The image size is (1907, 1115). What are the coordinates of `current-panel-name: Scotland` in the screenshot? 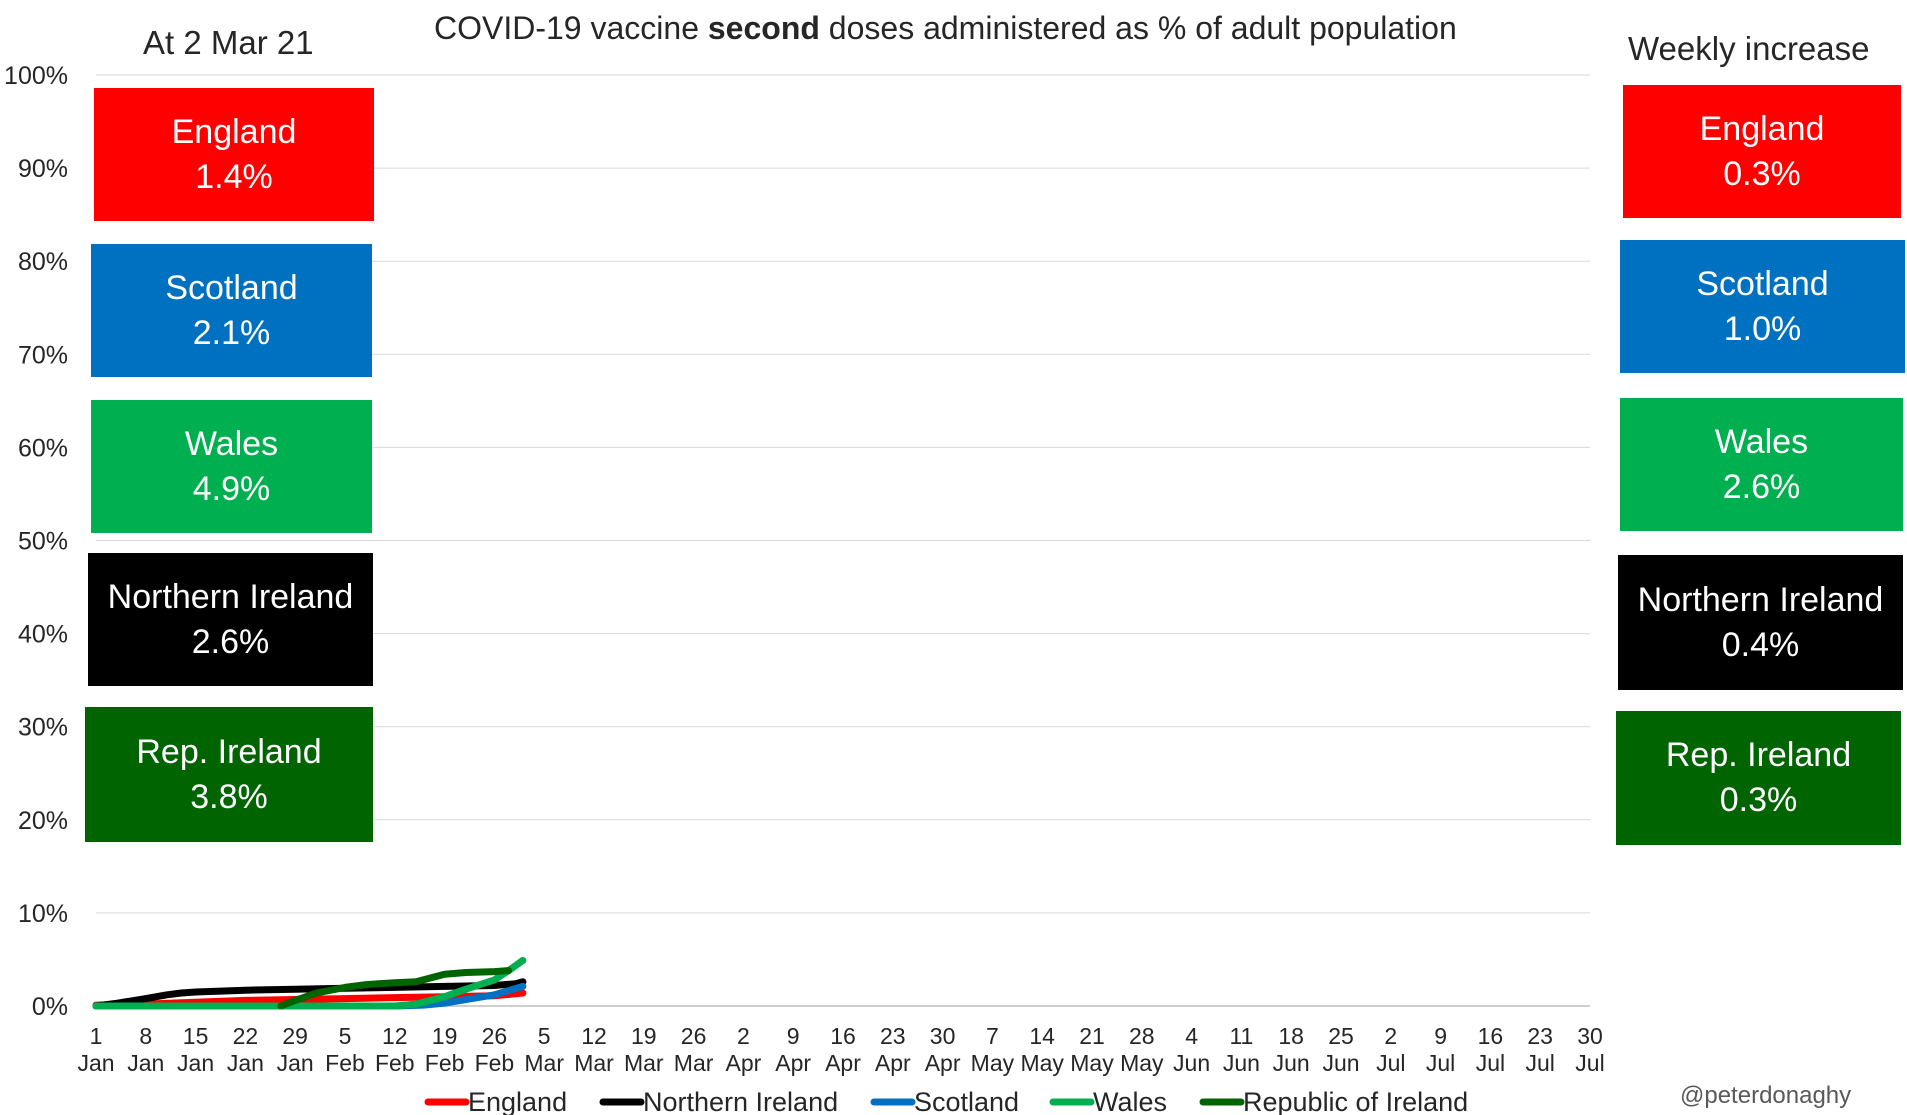 It's located at (231, 287).